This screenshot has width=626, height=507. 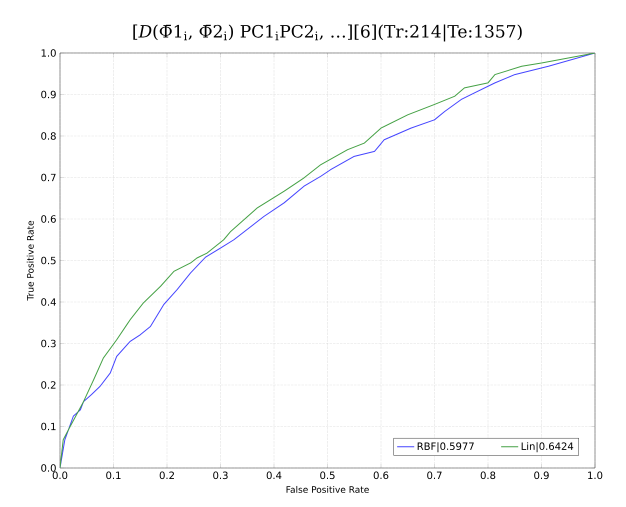 What do you see at coordinates (488, 476) in the screenshot?
I see `x-tick-label: 0.8` at bounding box center [488, 476].